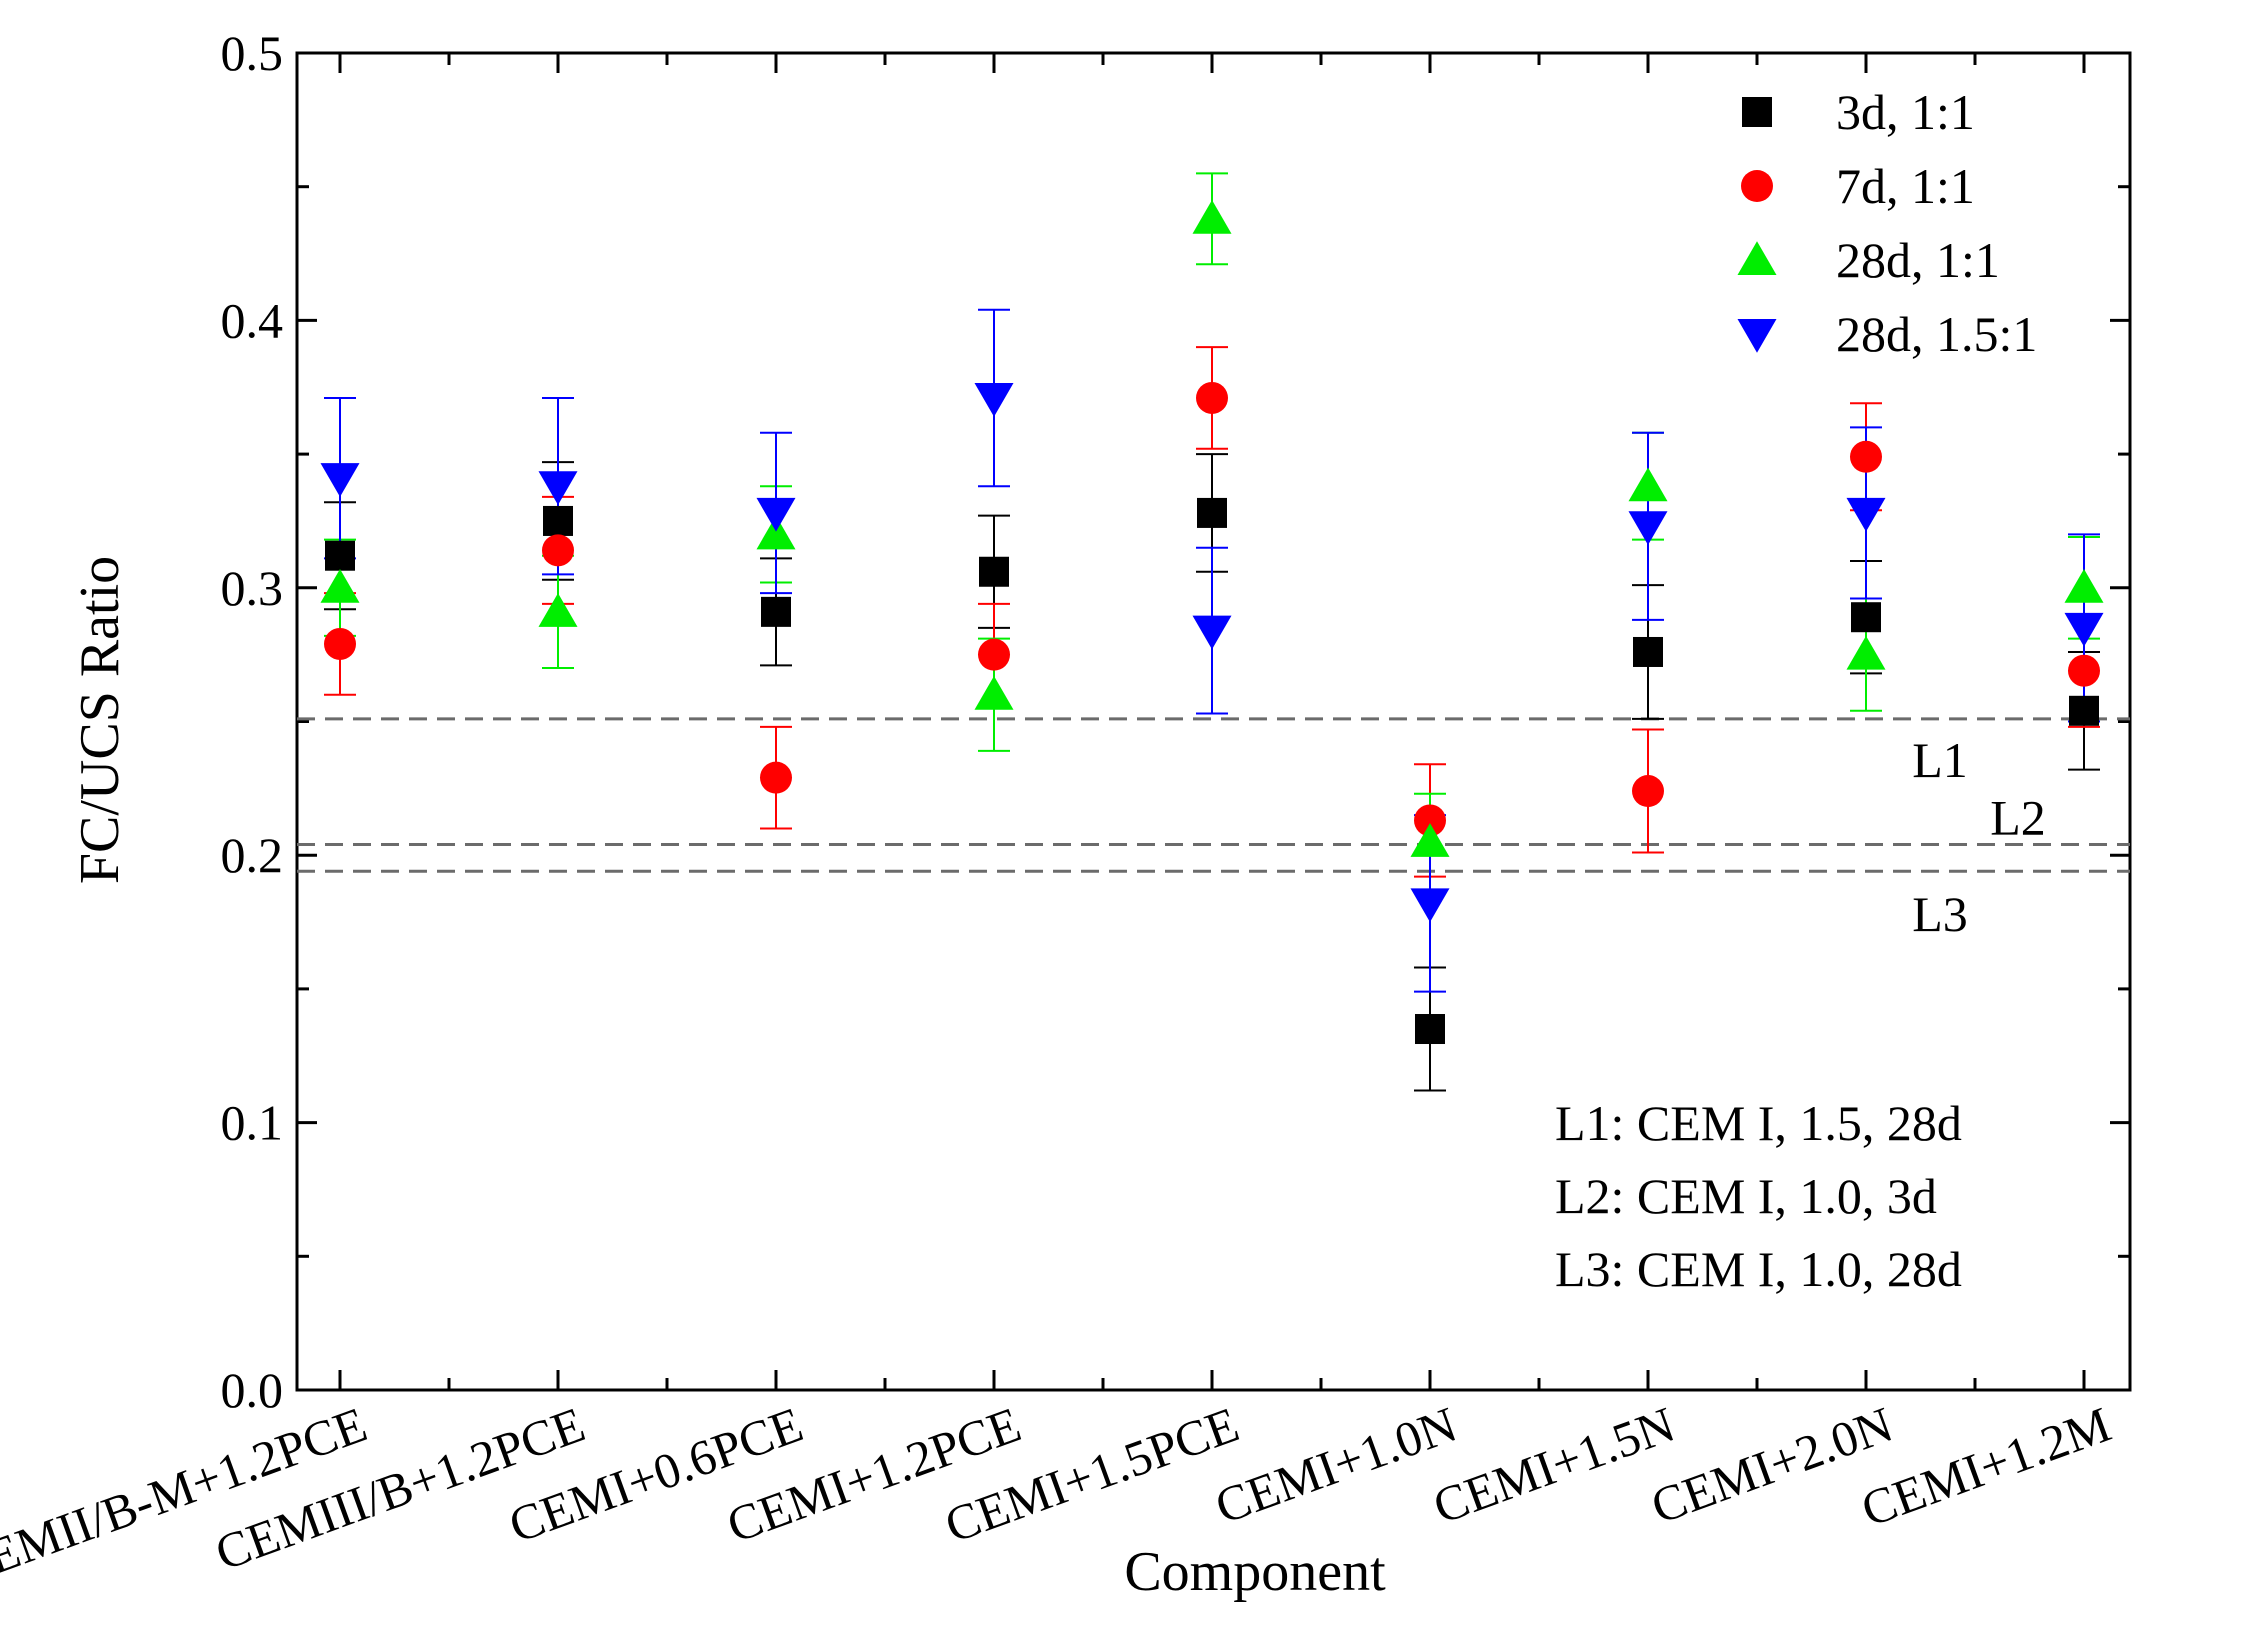 This screenshot has height=1633, width=2243. Describe the element at coordinates (1936, 334) in the screenshot. I see `legend-label: 28d, 1.5:1` at that location.